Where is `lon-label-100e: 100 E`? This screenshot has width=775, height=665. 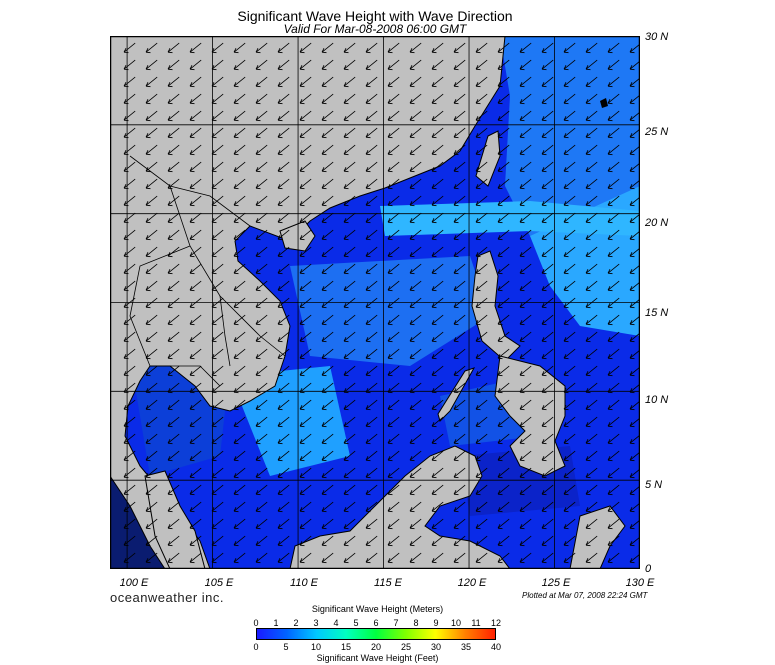
lon-label-100e: 100 E is located at coordinates (134, 583).